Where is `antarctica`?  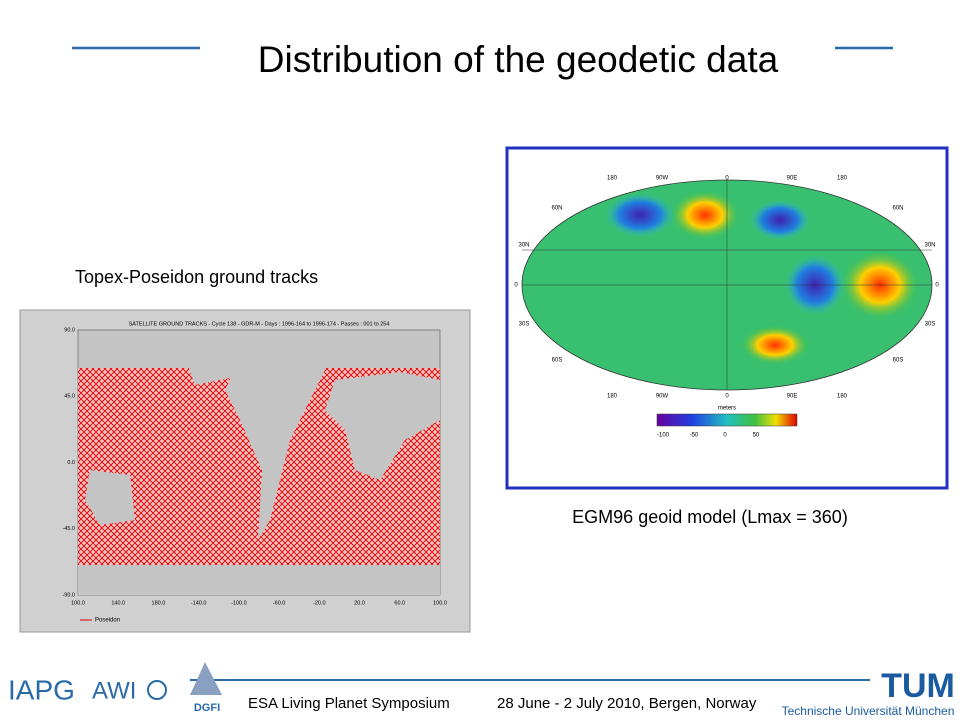
antarctica is located at coordinates (259, 580).